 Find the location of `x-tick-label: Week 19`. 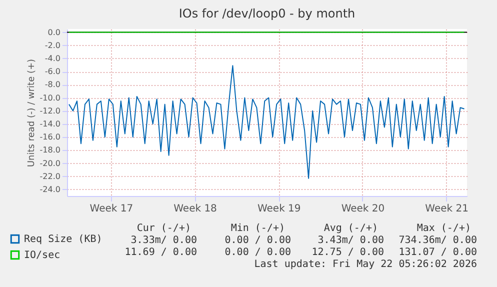

x-tick-label: Week 19 is located at coordinates (279, 209).